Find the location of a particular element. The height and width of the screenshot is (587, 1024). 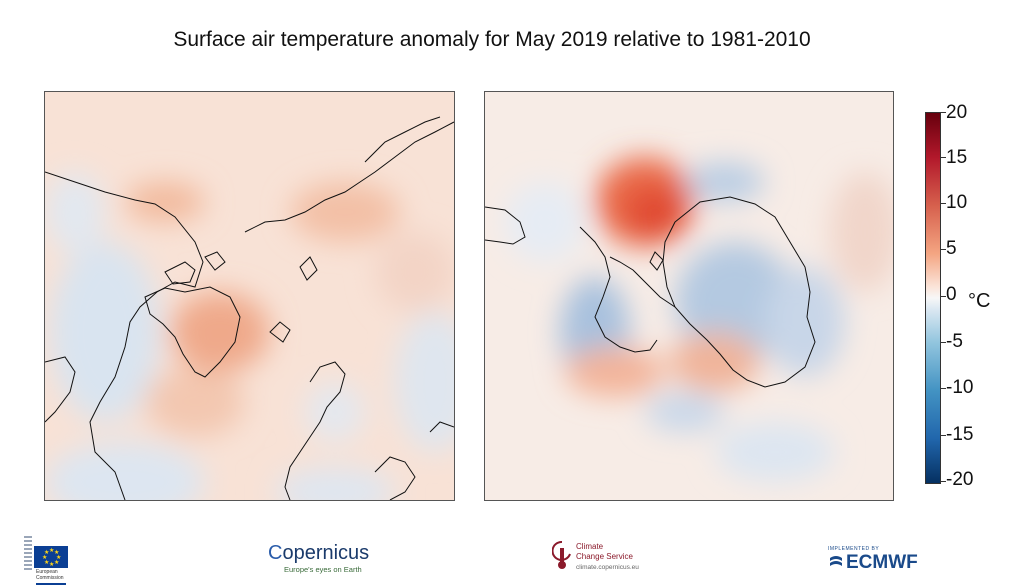

colorbar-label: 0 is located at coordinates (951, 294).